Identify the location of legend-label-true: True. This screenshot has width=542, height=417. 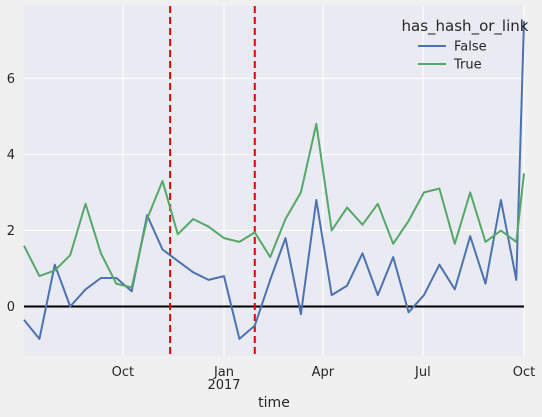
(467, 65).